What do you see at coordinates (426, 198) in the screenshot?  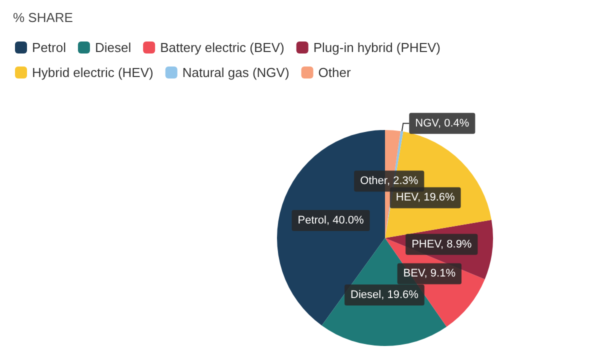 I see `data-label: HEV, 19.6%` at bounding box center [426, 198].